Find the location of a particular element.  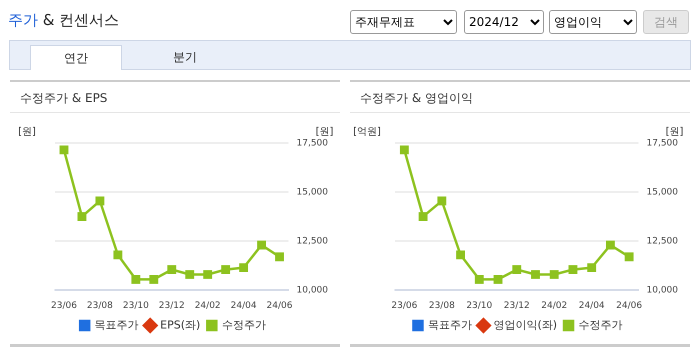

y-axis-title: [원] is located at coordinates (27, 132).